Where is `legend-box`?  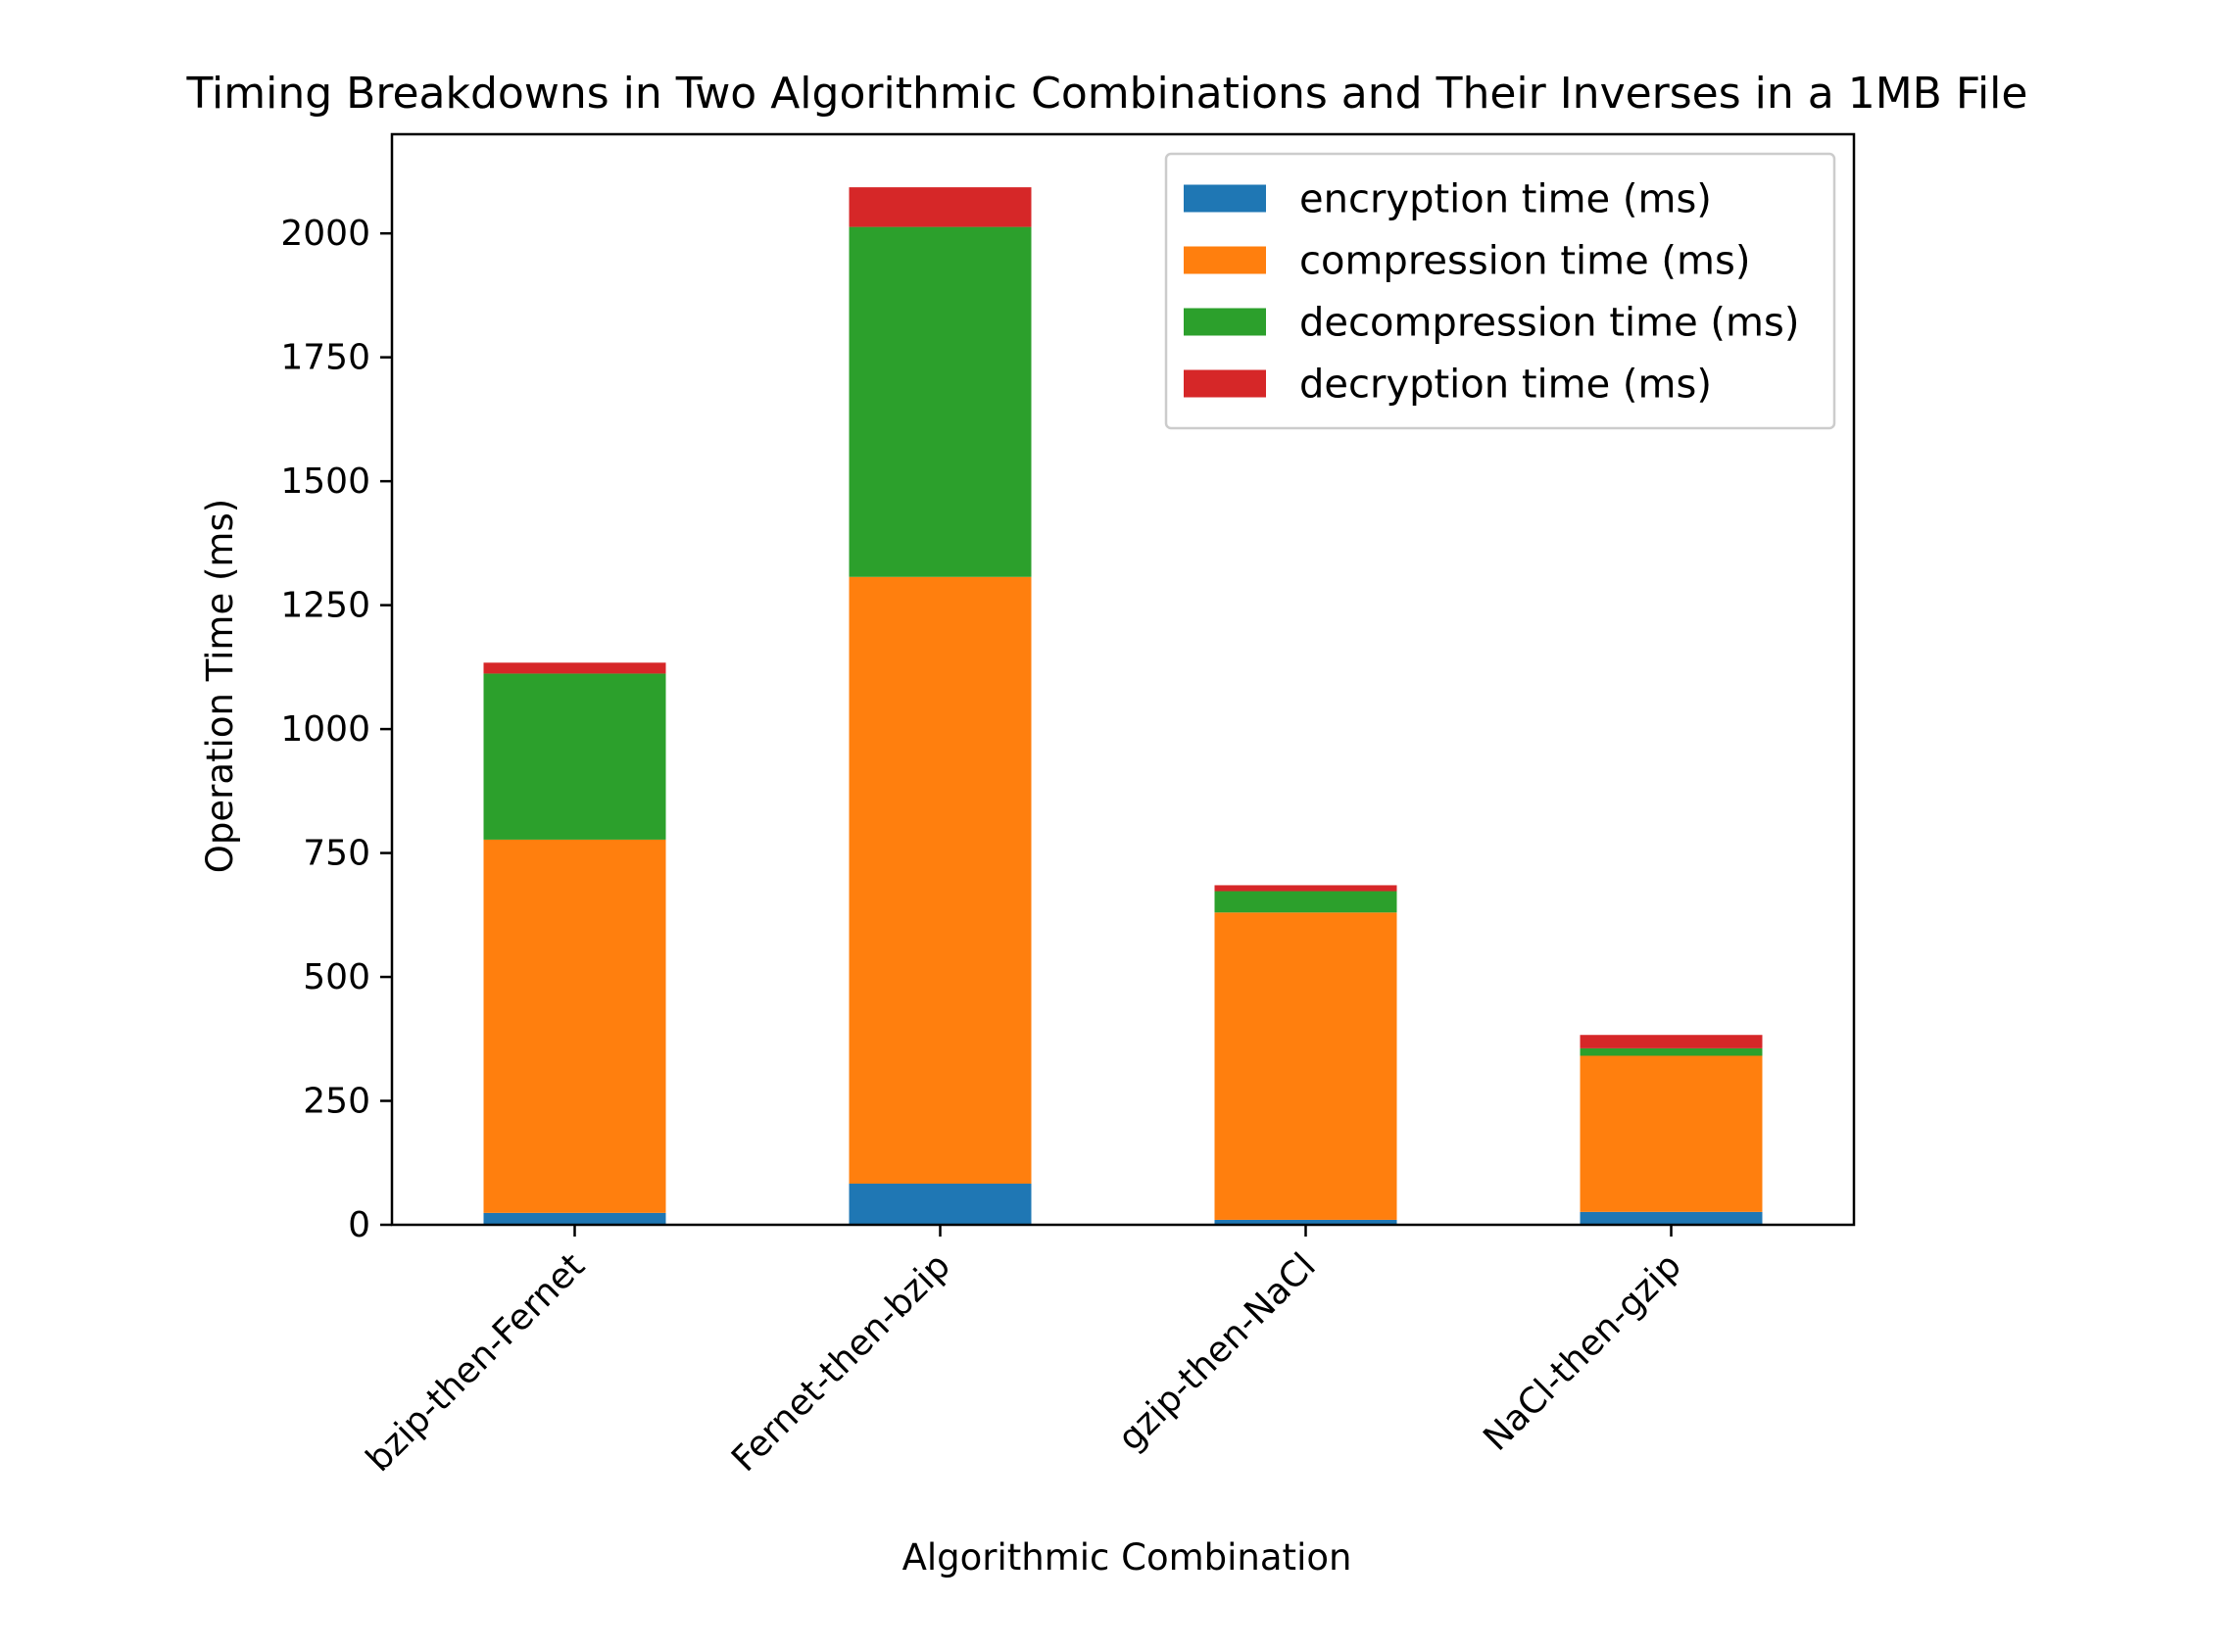
legend-box is located at coordinates (1500, 291).